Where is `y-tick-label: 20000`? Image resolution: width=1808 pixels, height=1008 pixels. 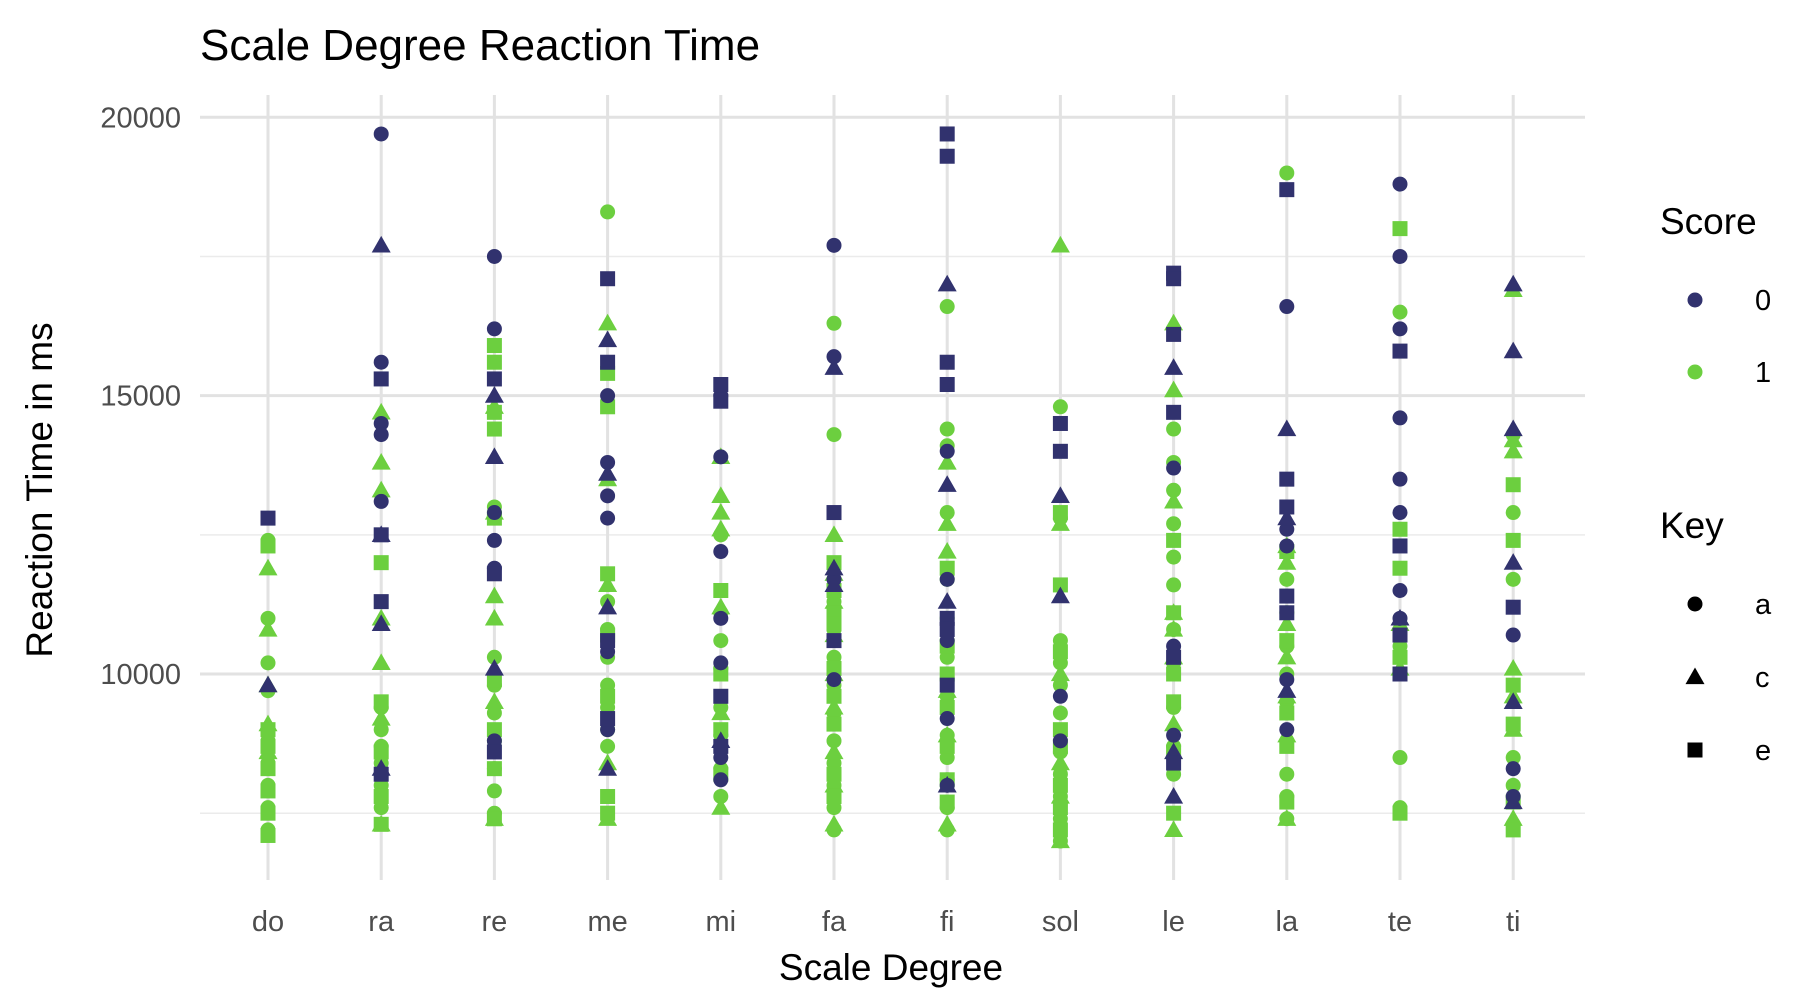
y-tick-label: 20000 is located at coordinates (140, 118).